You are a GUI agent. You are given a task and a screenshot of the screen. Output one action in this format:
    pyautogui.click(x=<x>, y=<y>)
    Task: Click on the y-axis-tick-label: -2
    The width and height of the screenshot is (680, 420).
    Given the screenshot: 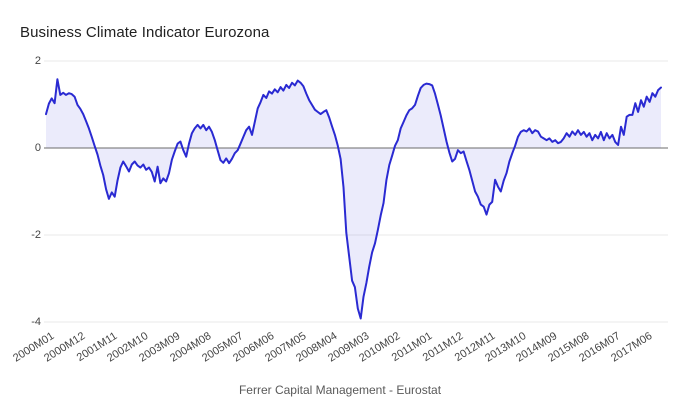 What is the action you would take?
    pyautogui.click(x=36, y=235)
    